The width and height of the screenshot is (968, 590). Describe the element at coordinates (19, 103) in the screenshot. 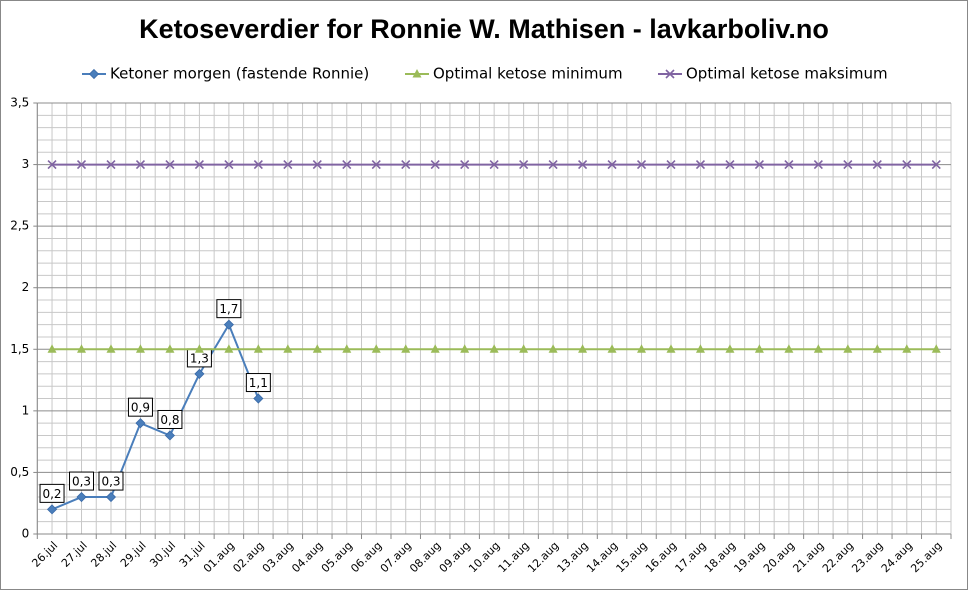

I see `y-tick-label: 3,5` at that location.